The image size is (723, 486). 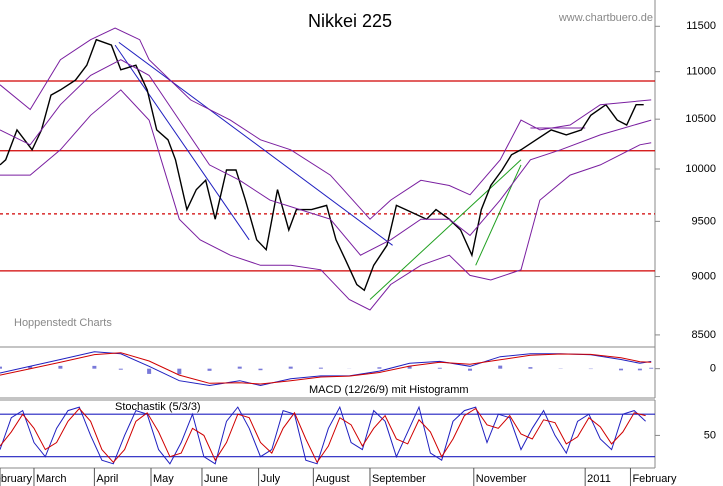 I want to click on y-tick-label: 0, so click(x=713, y=369).